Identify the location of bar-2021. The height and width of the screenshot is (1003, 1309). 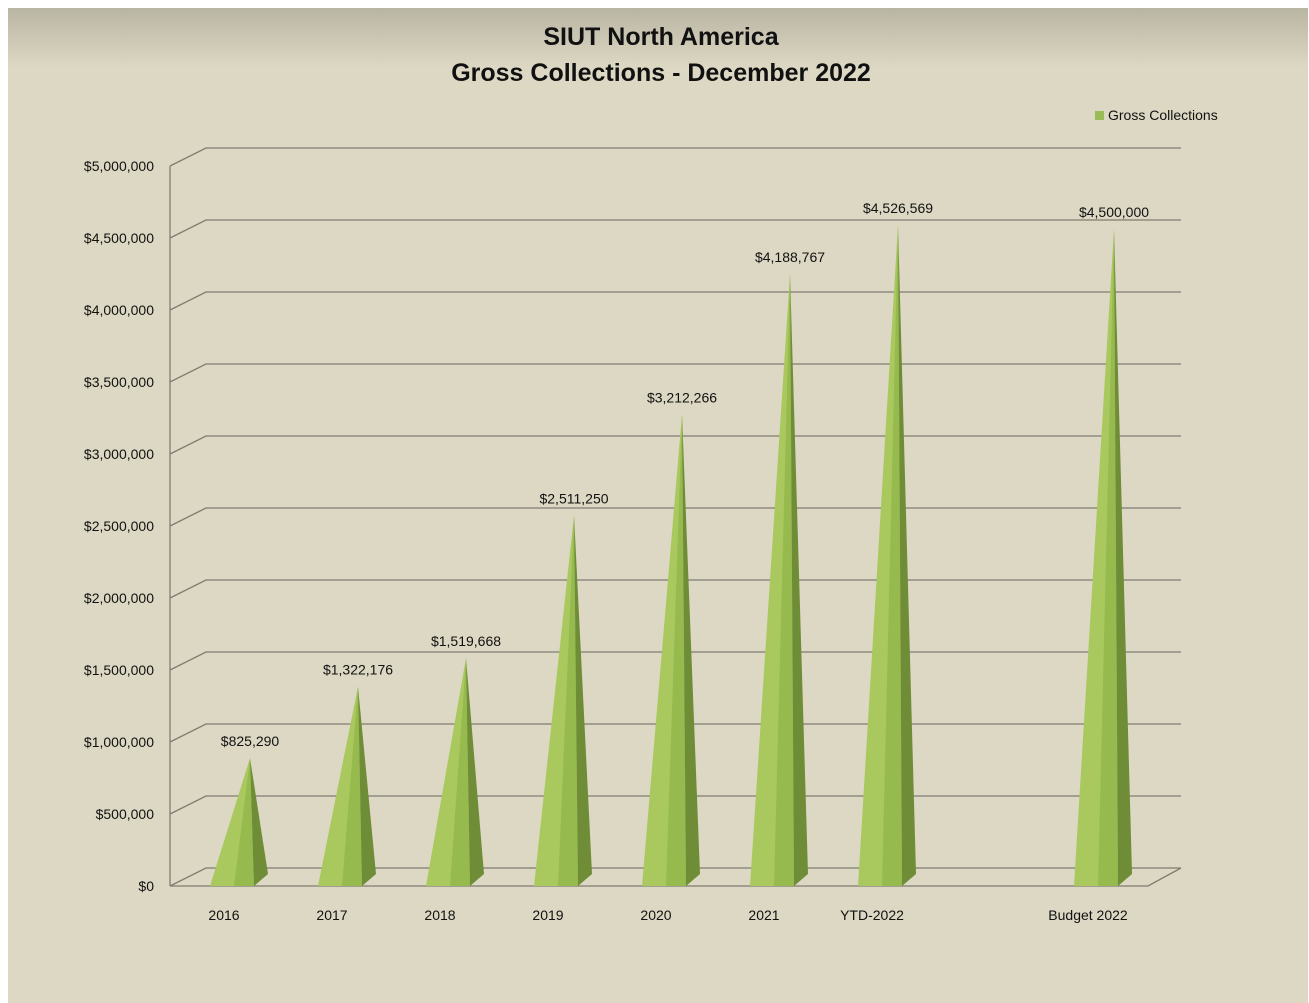
(779, 579).